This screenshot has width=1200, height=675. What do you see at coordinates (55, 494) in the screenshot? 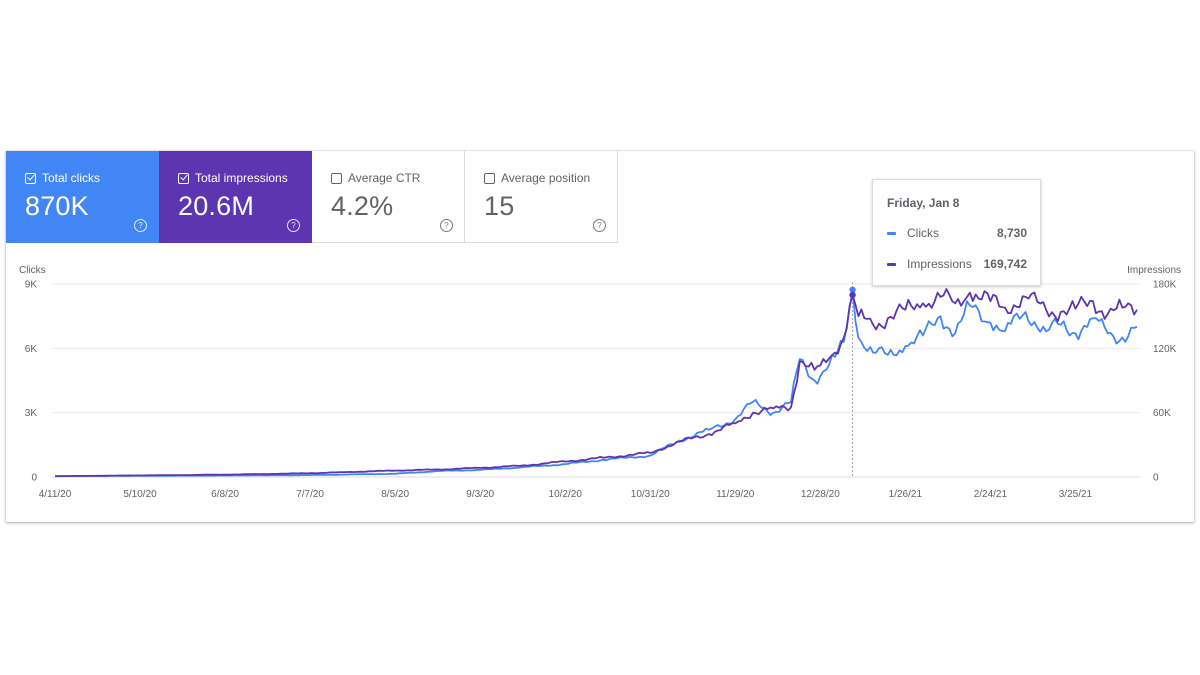
I see `x-tick-label: 4/11/20` at bounding box center [55, 494].